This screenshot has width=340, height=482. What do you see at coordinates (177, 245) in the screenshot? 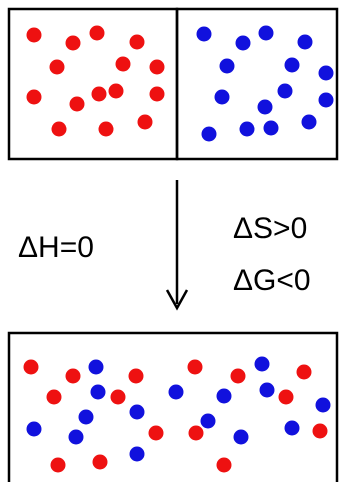
I see `process-arrow` at bounding box center [177, 245].